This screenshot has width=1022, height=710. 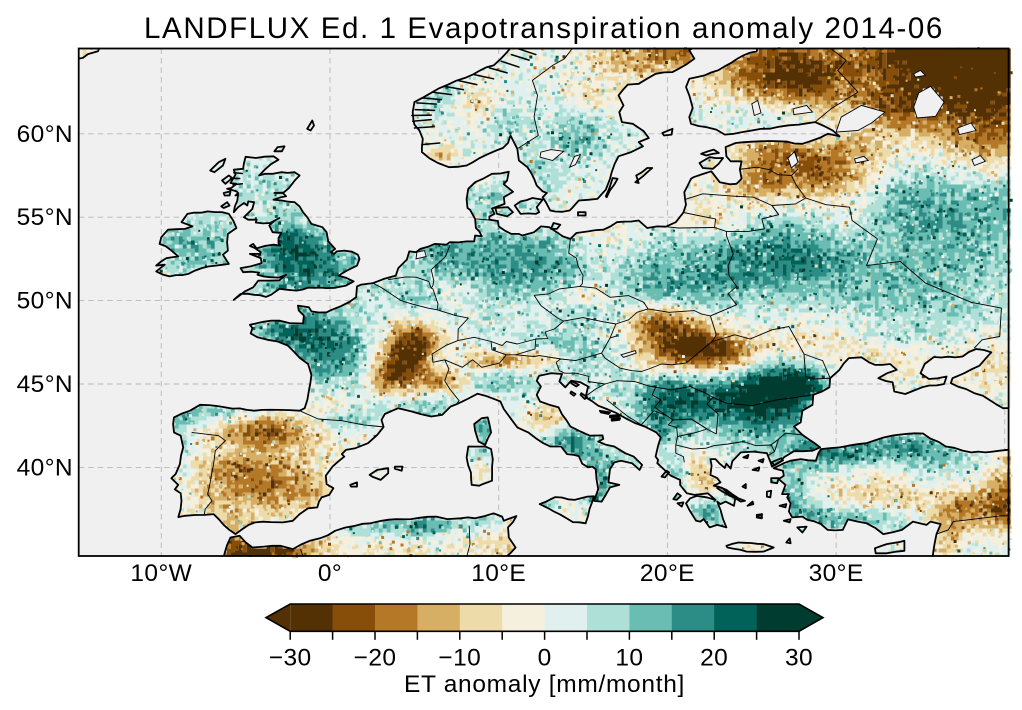 What do you see at coordinates (45, 217) in the screenshot?
I see `svg-text: 55°N` at bounding box center [45, 217].